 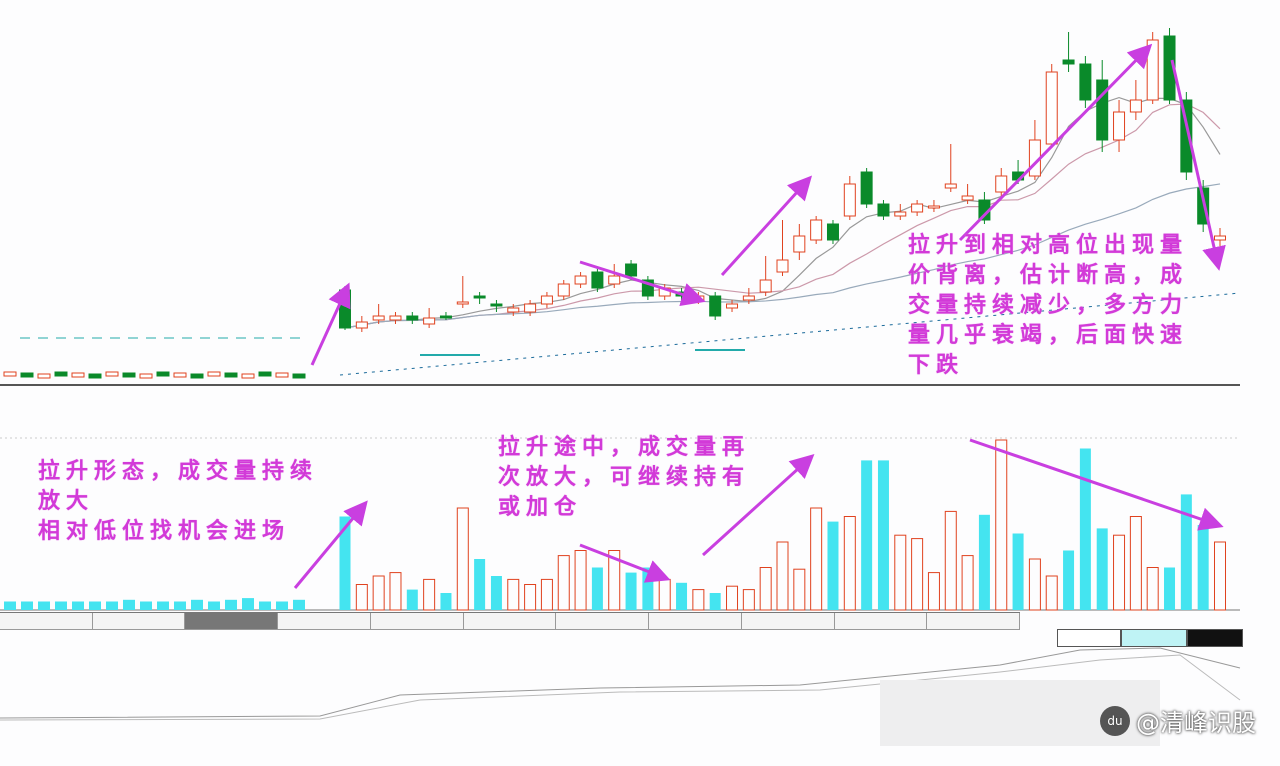 I want to click on arrow-pullback, so click(x=642, y=283).